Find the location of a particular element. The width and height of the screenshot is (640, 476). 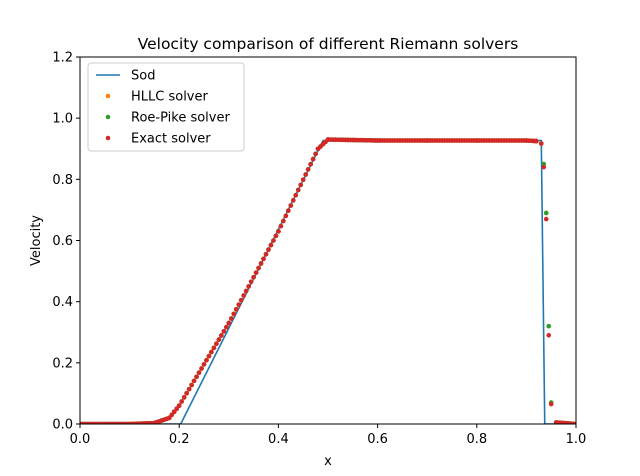

x-axis-ticks: 0.0 0.2 0.4 0.6 0.8 1.0 is located at coordinates (328, 435).